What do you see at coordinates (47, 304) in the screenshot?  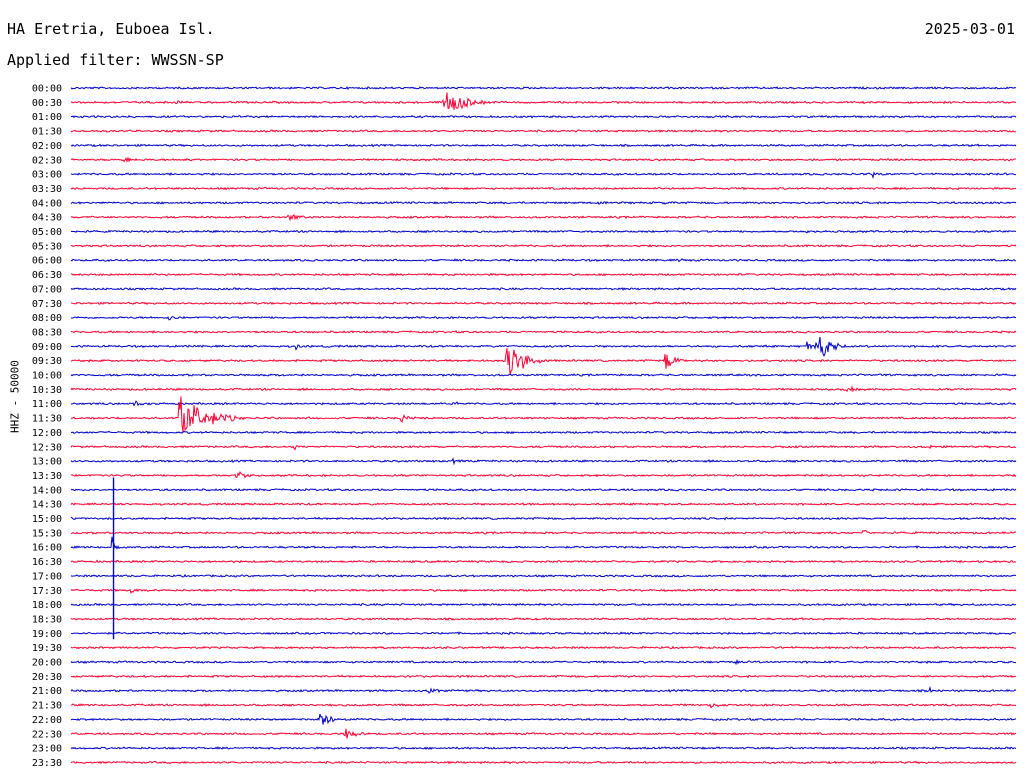 I see `time-tick-label: 07:30` at bounding box center [47, 304].